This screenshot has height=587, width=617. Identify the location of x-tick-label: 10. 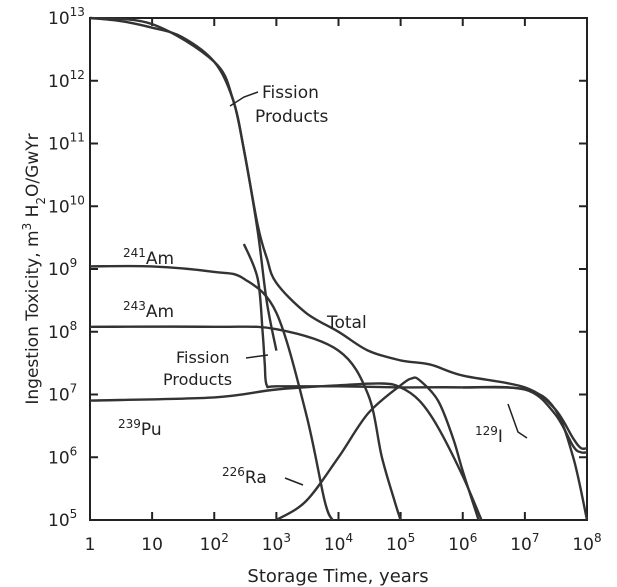
(152, 545).